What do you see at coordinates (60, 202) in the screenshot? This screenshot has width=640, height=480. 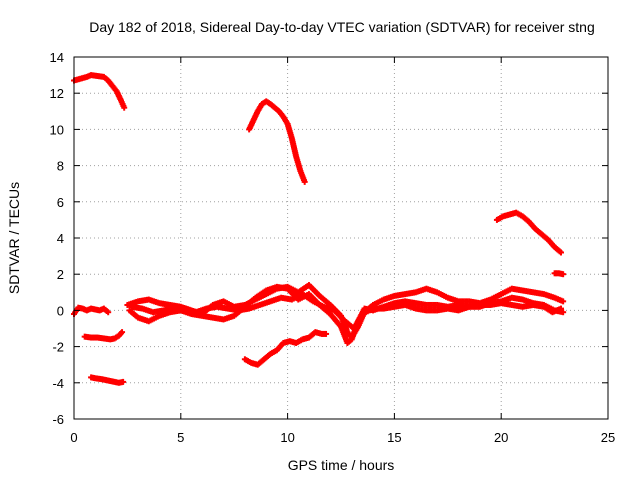 I see `y-tick-label: 6` at bounding box center [60, 202].